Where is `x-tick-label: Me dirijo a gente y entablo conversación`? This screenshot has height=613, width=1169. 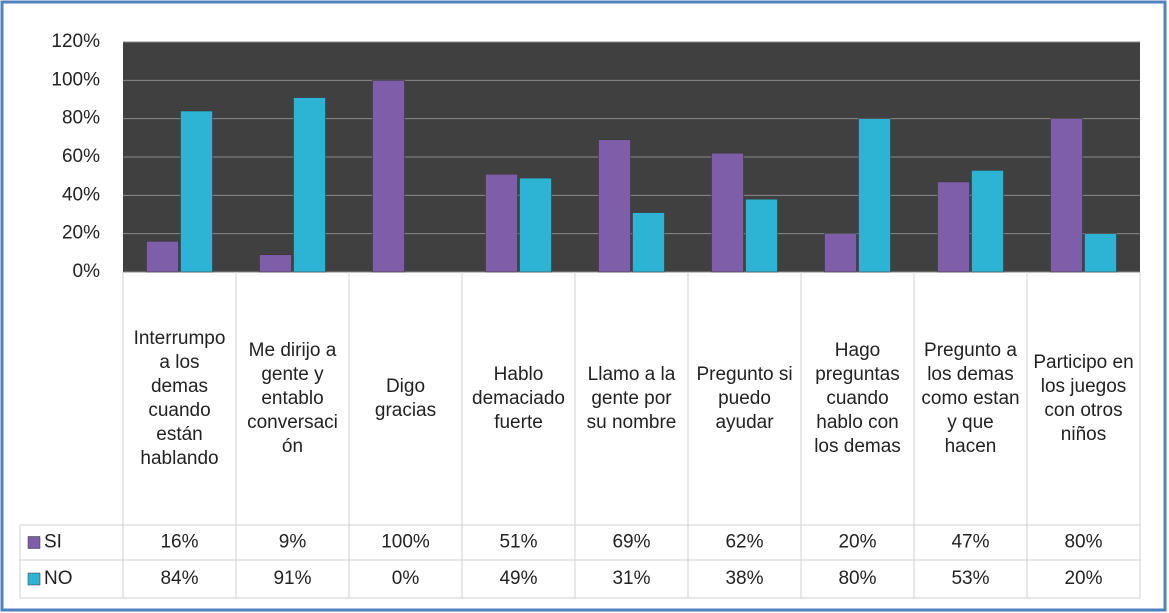 x-tick-label: Me dirijo a gente y entablo conversación is located at coordinates (292, 398).